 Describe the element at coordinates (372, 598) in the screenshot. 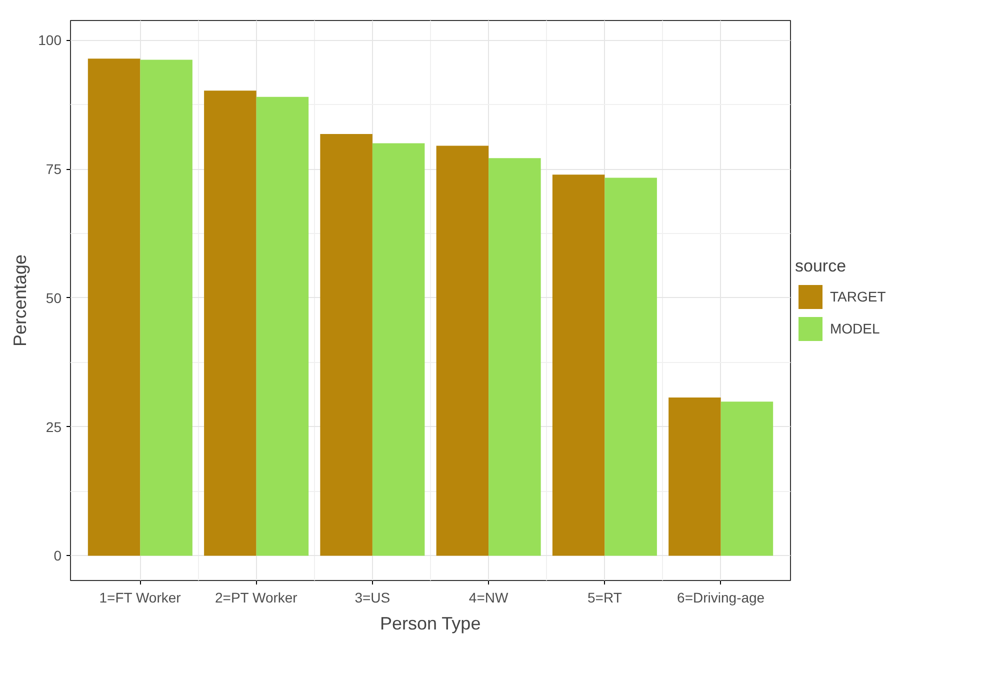

I see `x-tick-label: 3=US` at that location.